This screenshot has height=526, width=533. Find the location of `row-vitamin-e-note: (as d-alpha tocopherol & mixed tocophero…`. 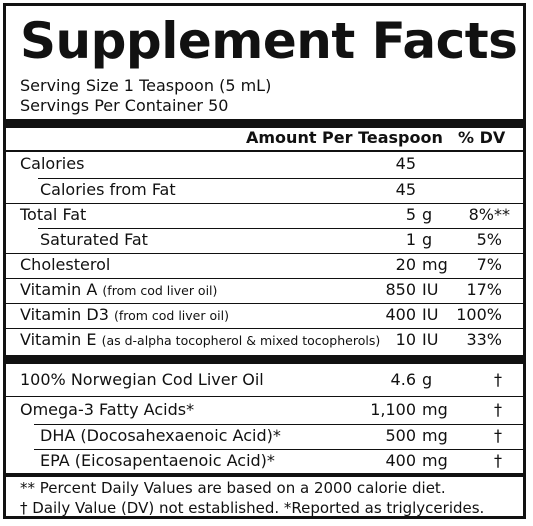

row-vitamin-e-note: (as d-alpha tocopherol & mixed tocophero… is located at coordinates (241, 340).